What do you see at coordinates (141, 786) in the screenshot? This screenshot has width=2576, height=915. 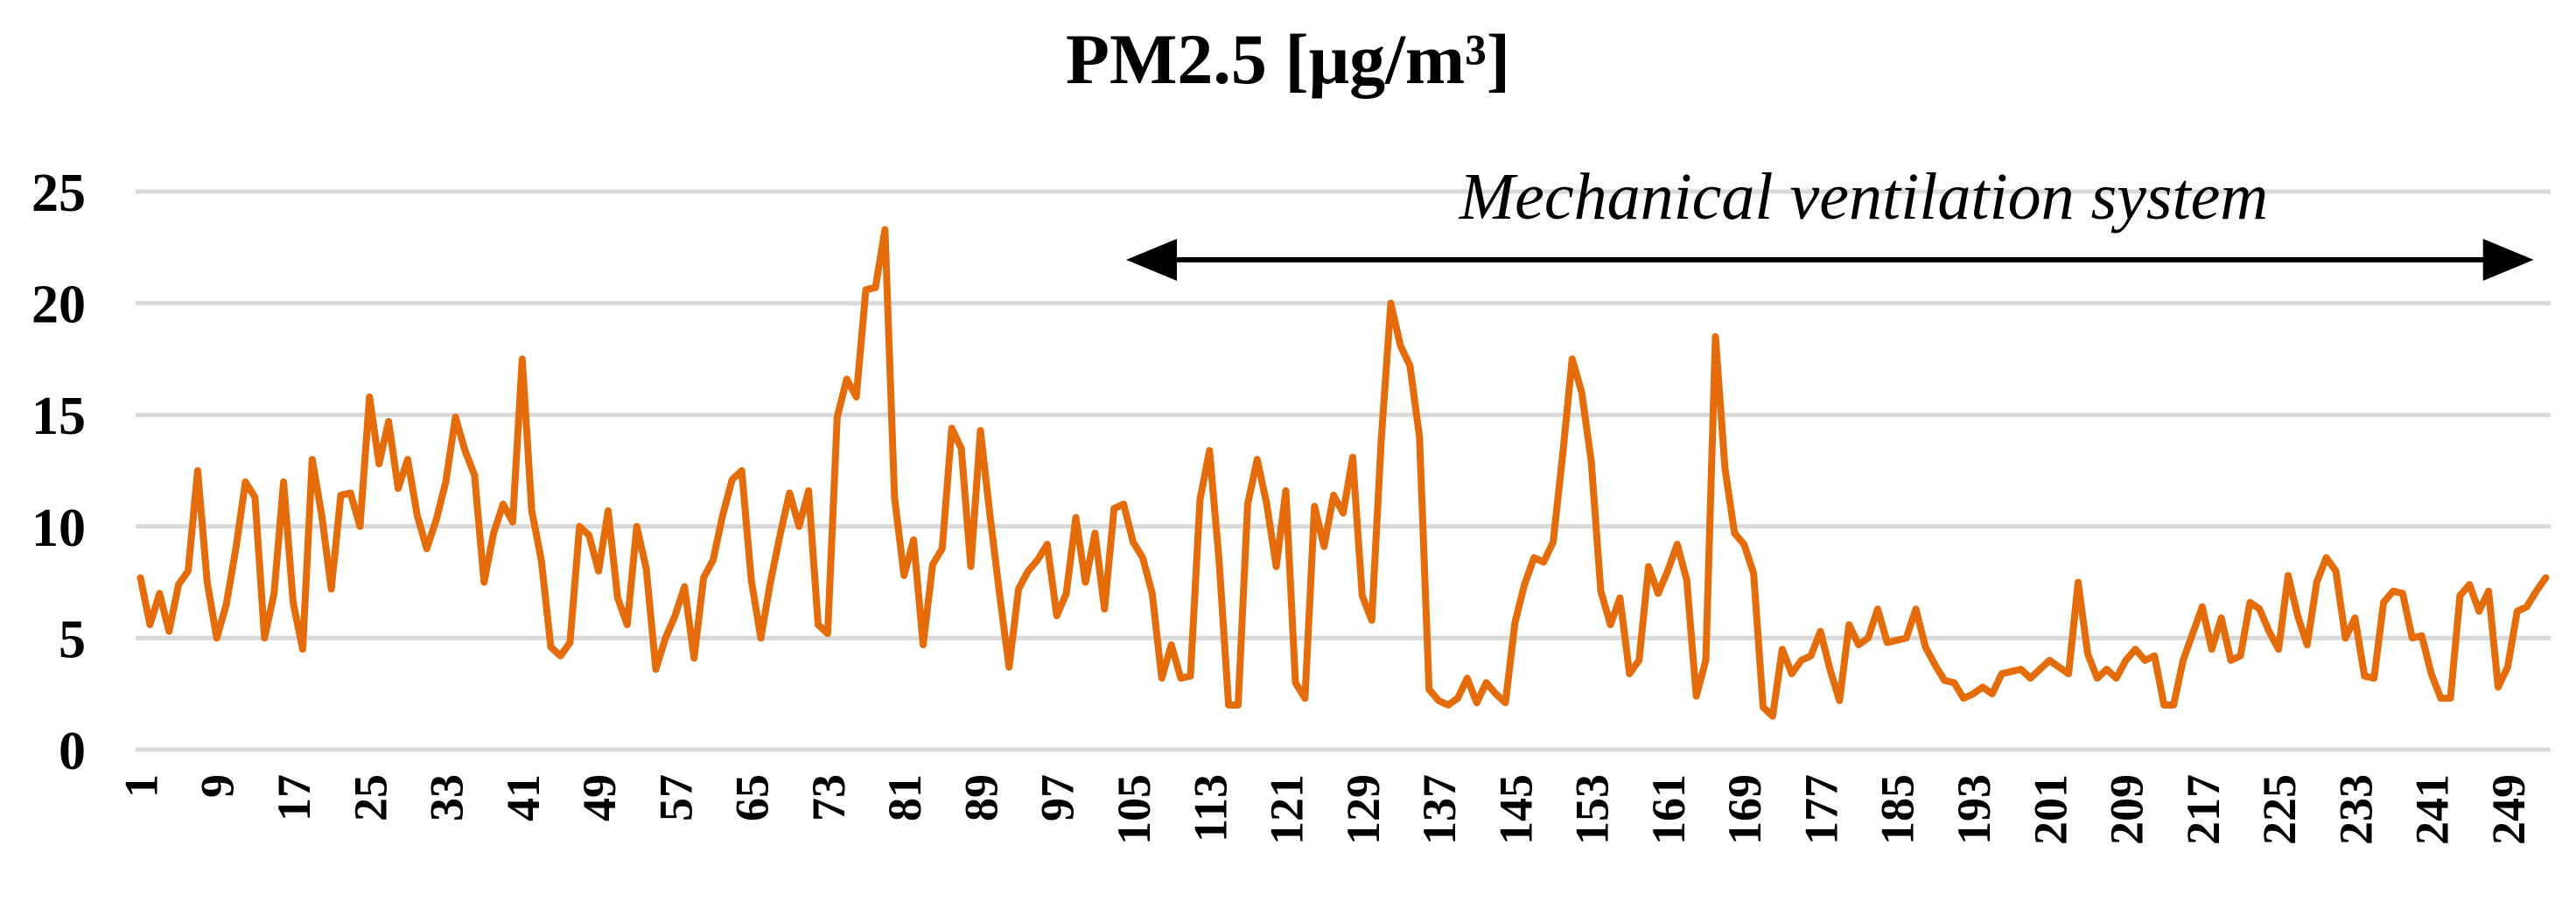 I see `x-tick-label: 1` at bounding box center [141, 786].